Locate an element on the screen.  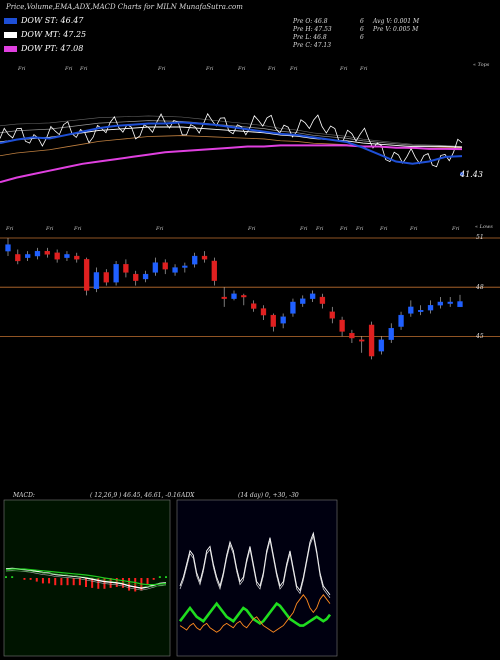
bottom-date-labels: Fri Fri Fri Fri Fri Fri Fri Fri Fri Fri Fri Fri is located at coordinates (232, 229).